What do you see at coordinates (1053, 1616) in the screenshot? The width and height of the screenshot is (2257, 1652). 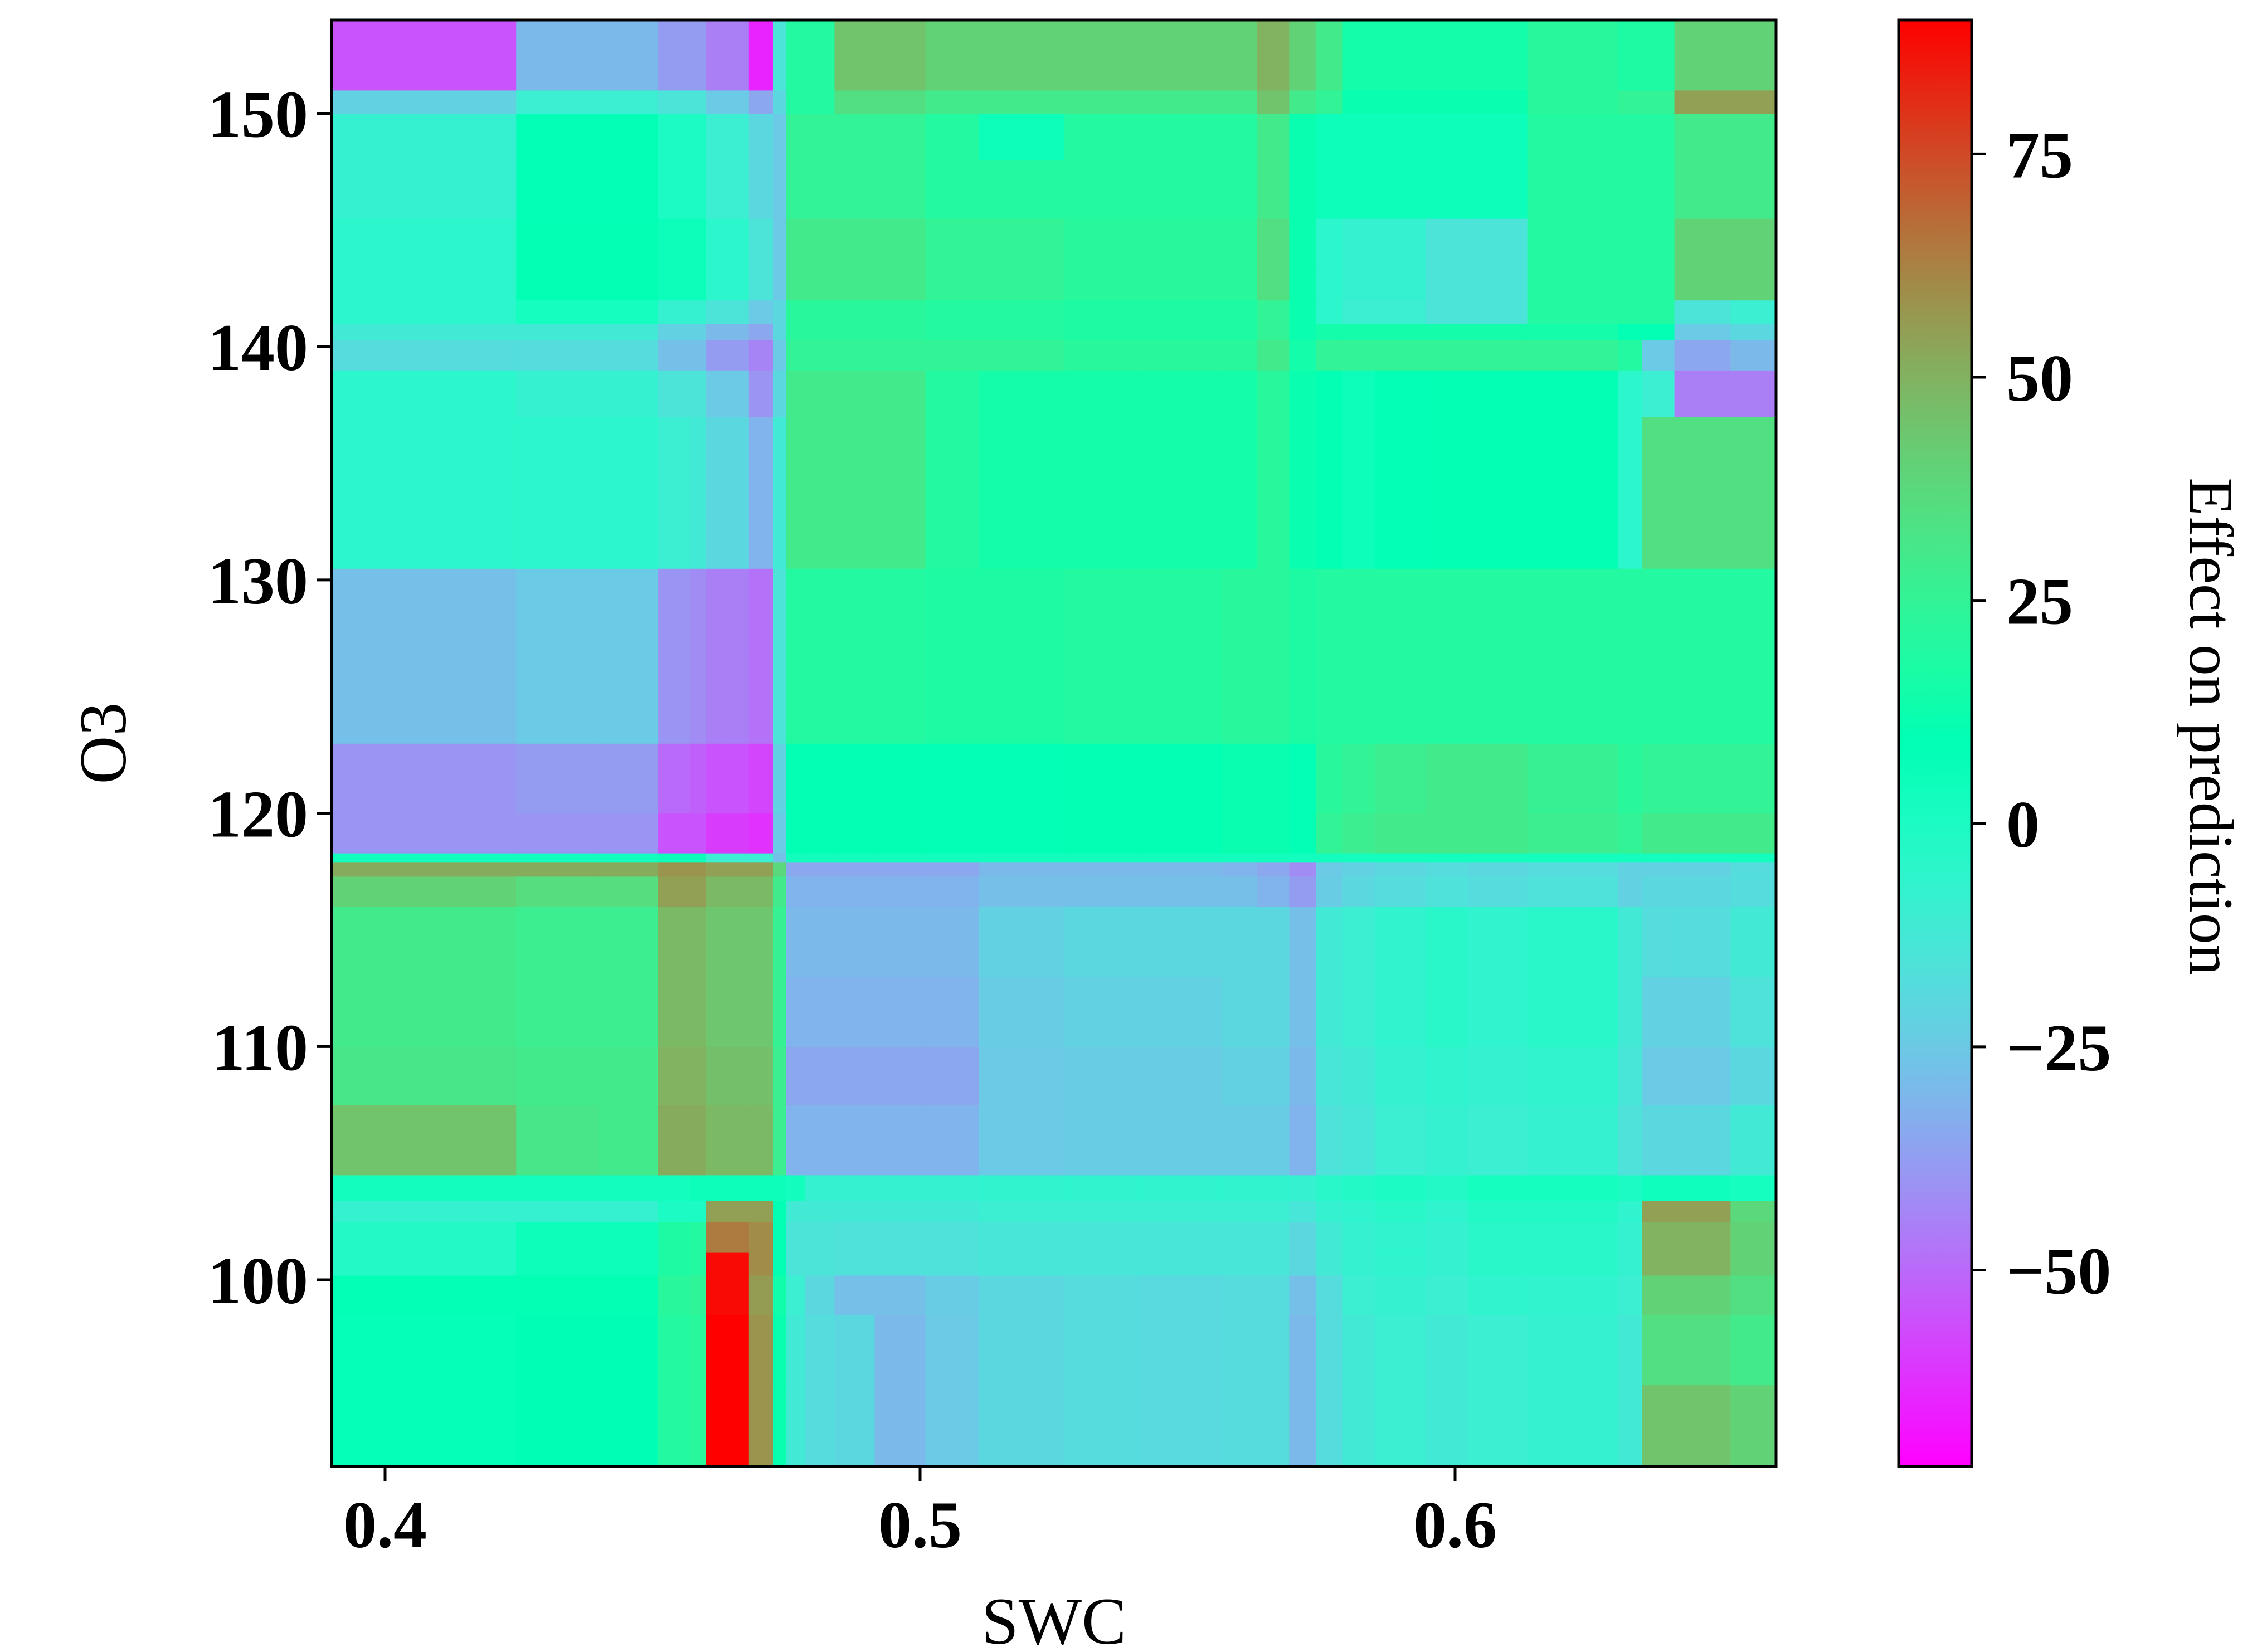 I see `x-axis-label: SWC` at bounding box center [1053, 1616].